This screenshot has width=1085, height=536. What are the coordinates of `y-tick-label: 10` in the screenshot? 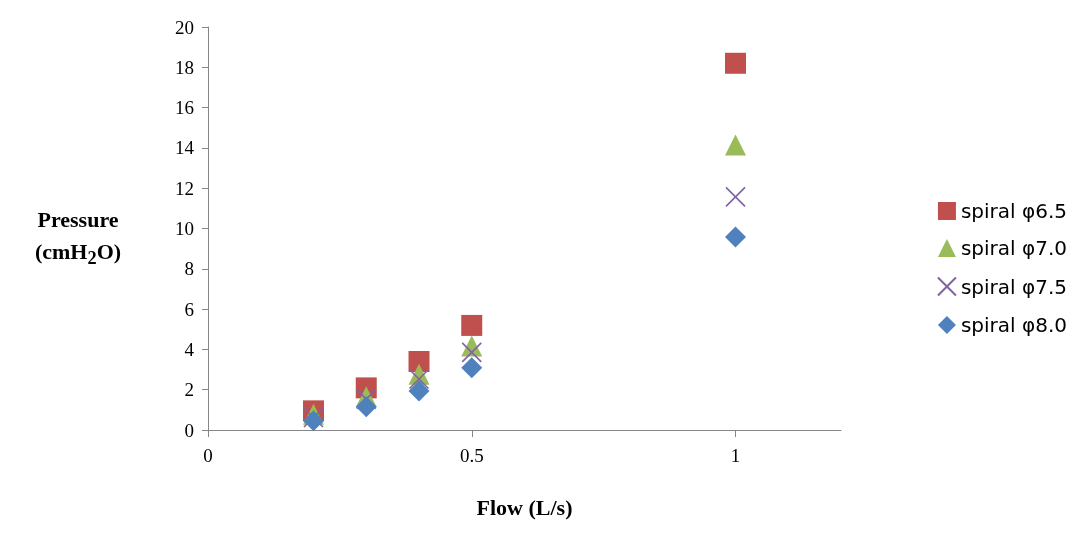 It's located at (184, 228).